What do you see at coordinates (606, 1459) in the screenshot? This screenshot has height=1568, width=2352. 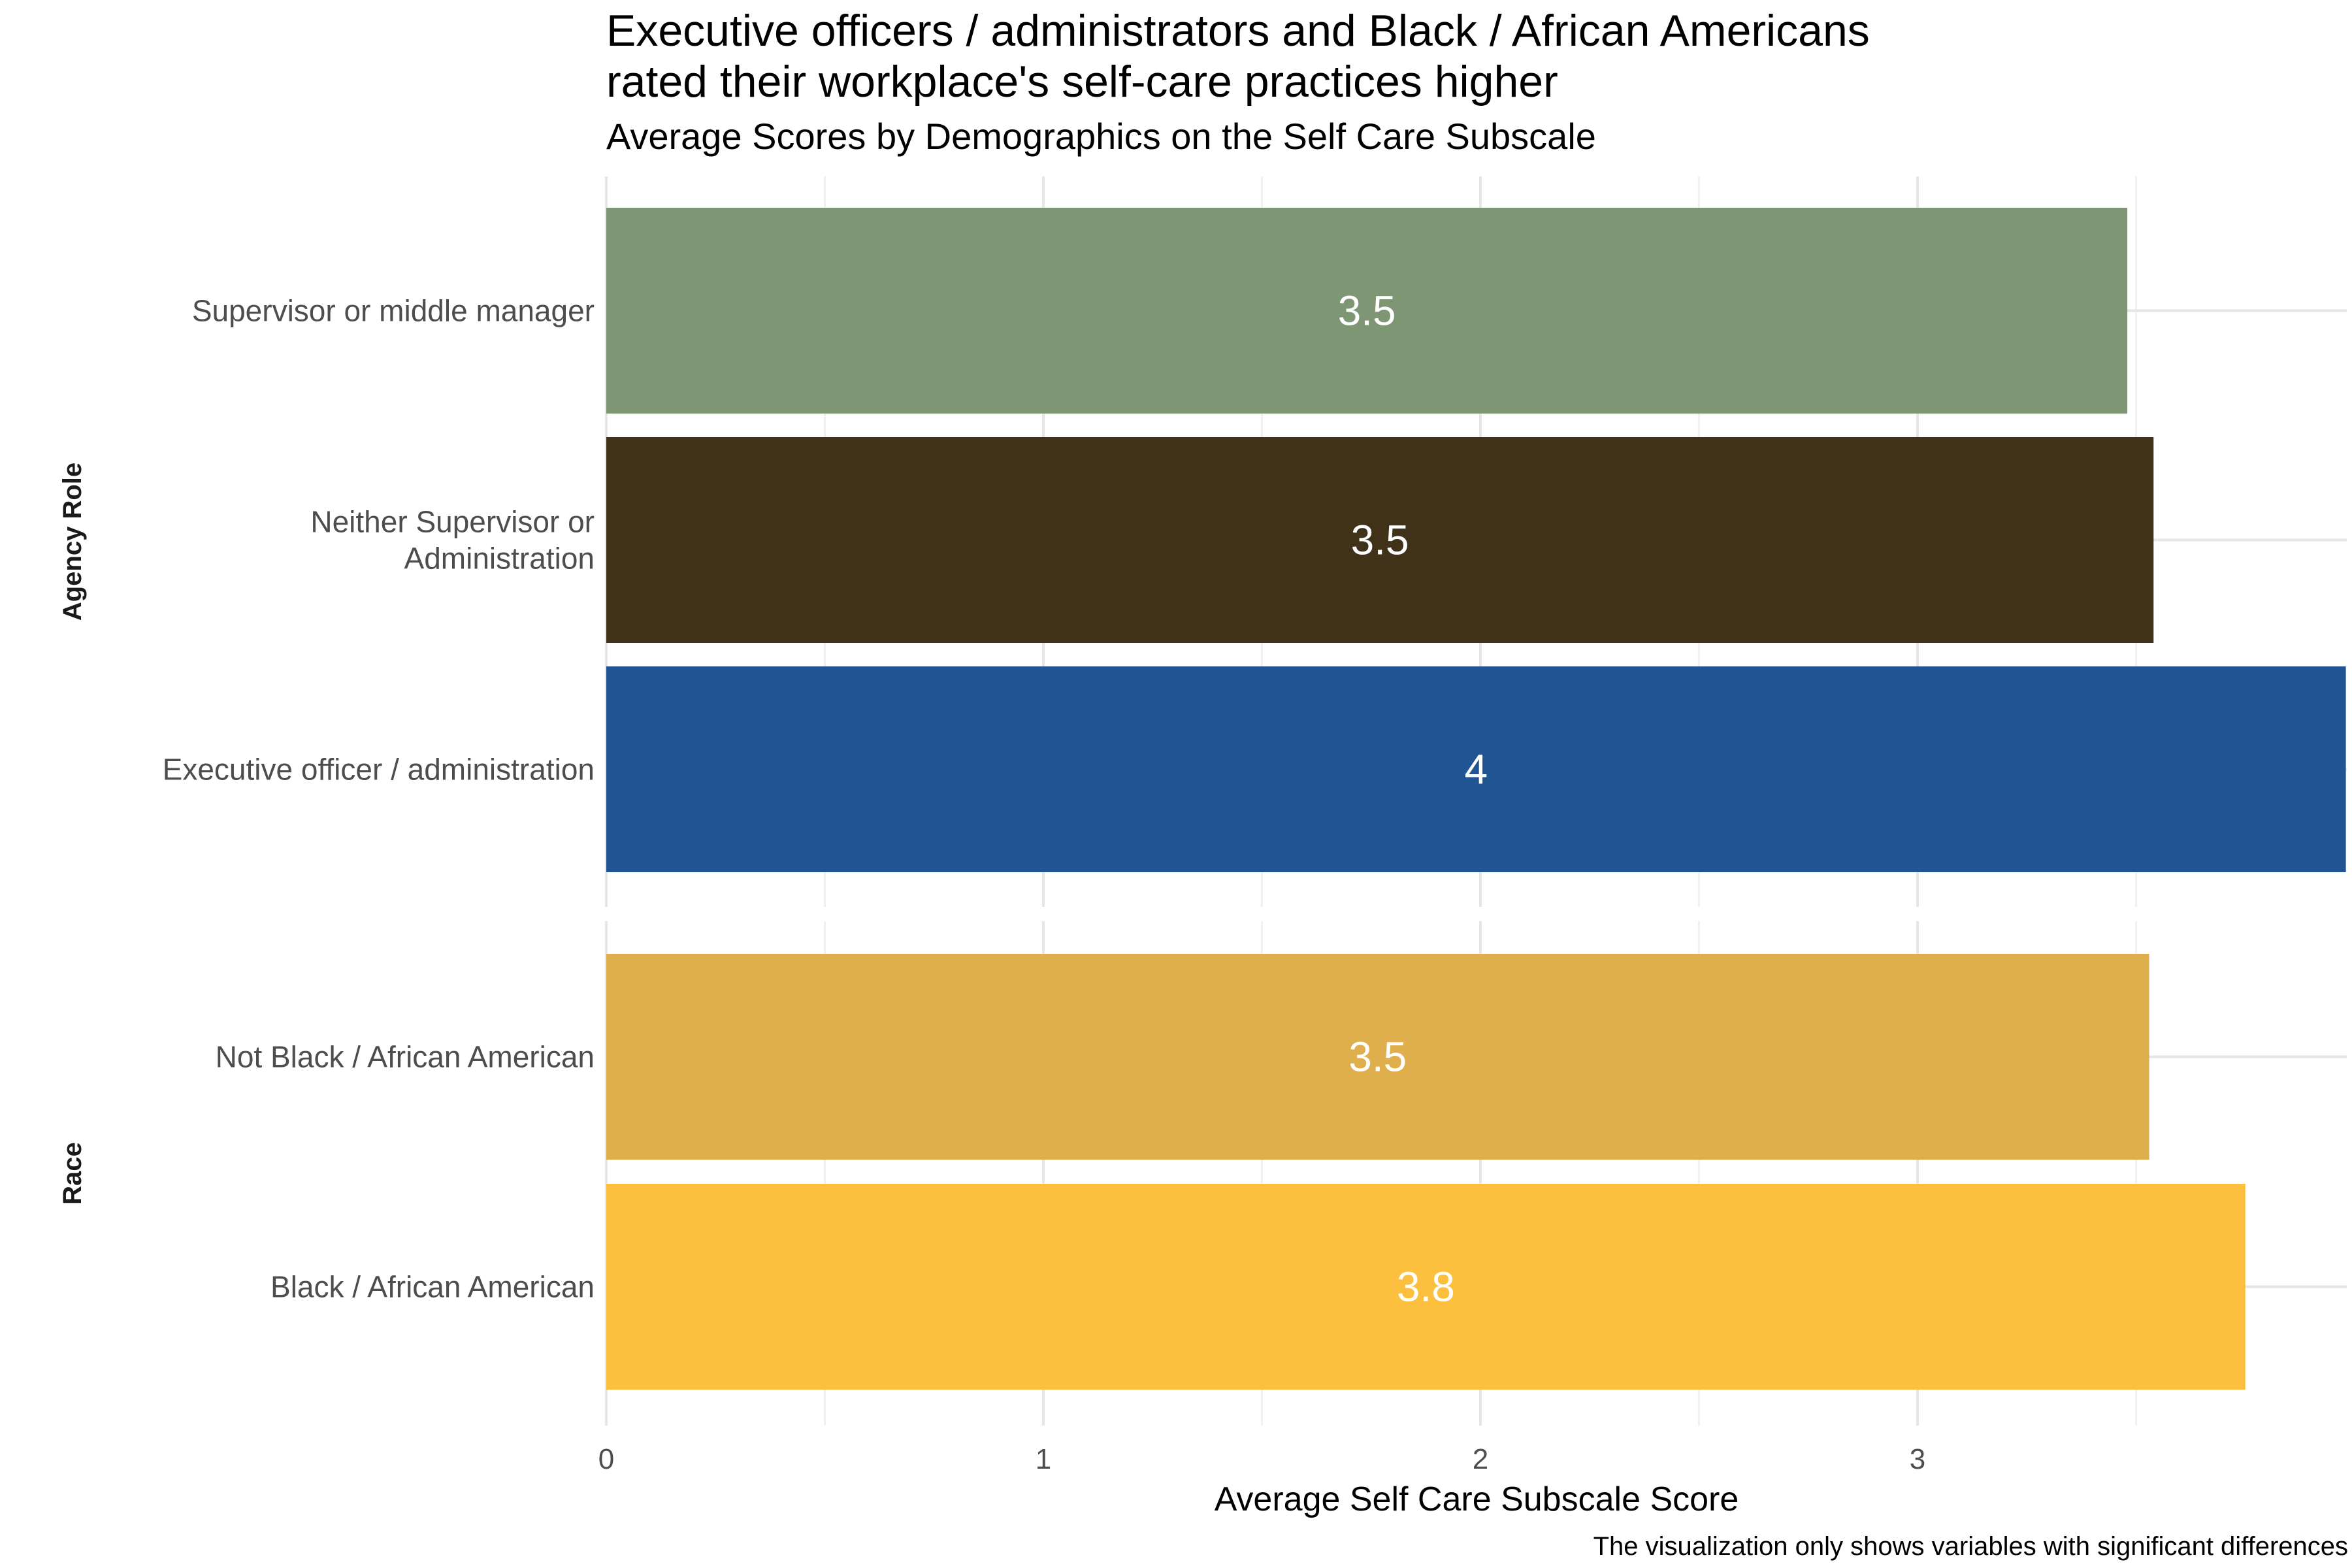 I see `x-tick-label: 0` at bounding box center [606, 1459].